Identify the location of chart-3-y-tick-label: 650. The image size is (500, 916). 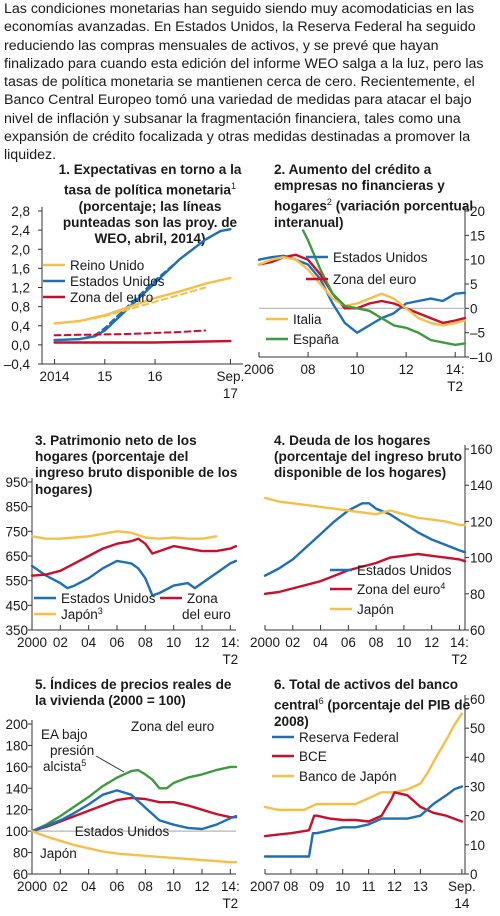
(16, 556).